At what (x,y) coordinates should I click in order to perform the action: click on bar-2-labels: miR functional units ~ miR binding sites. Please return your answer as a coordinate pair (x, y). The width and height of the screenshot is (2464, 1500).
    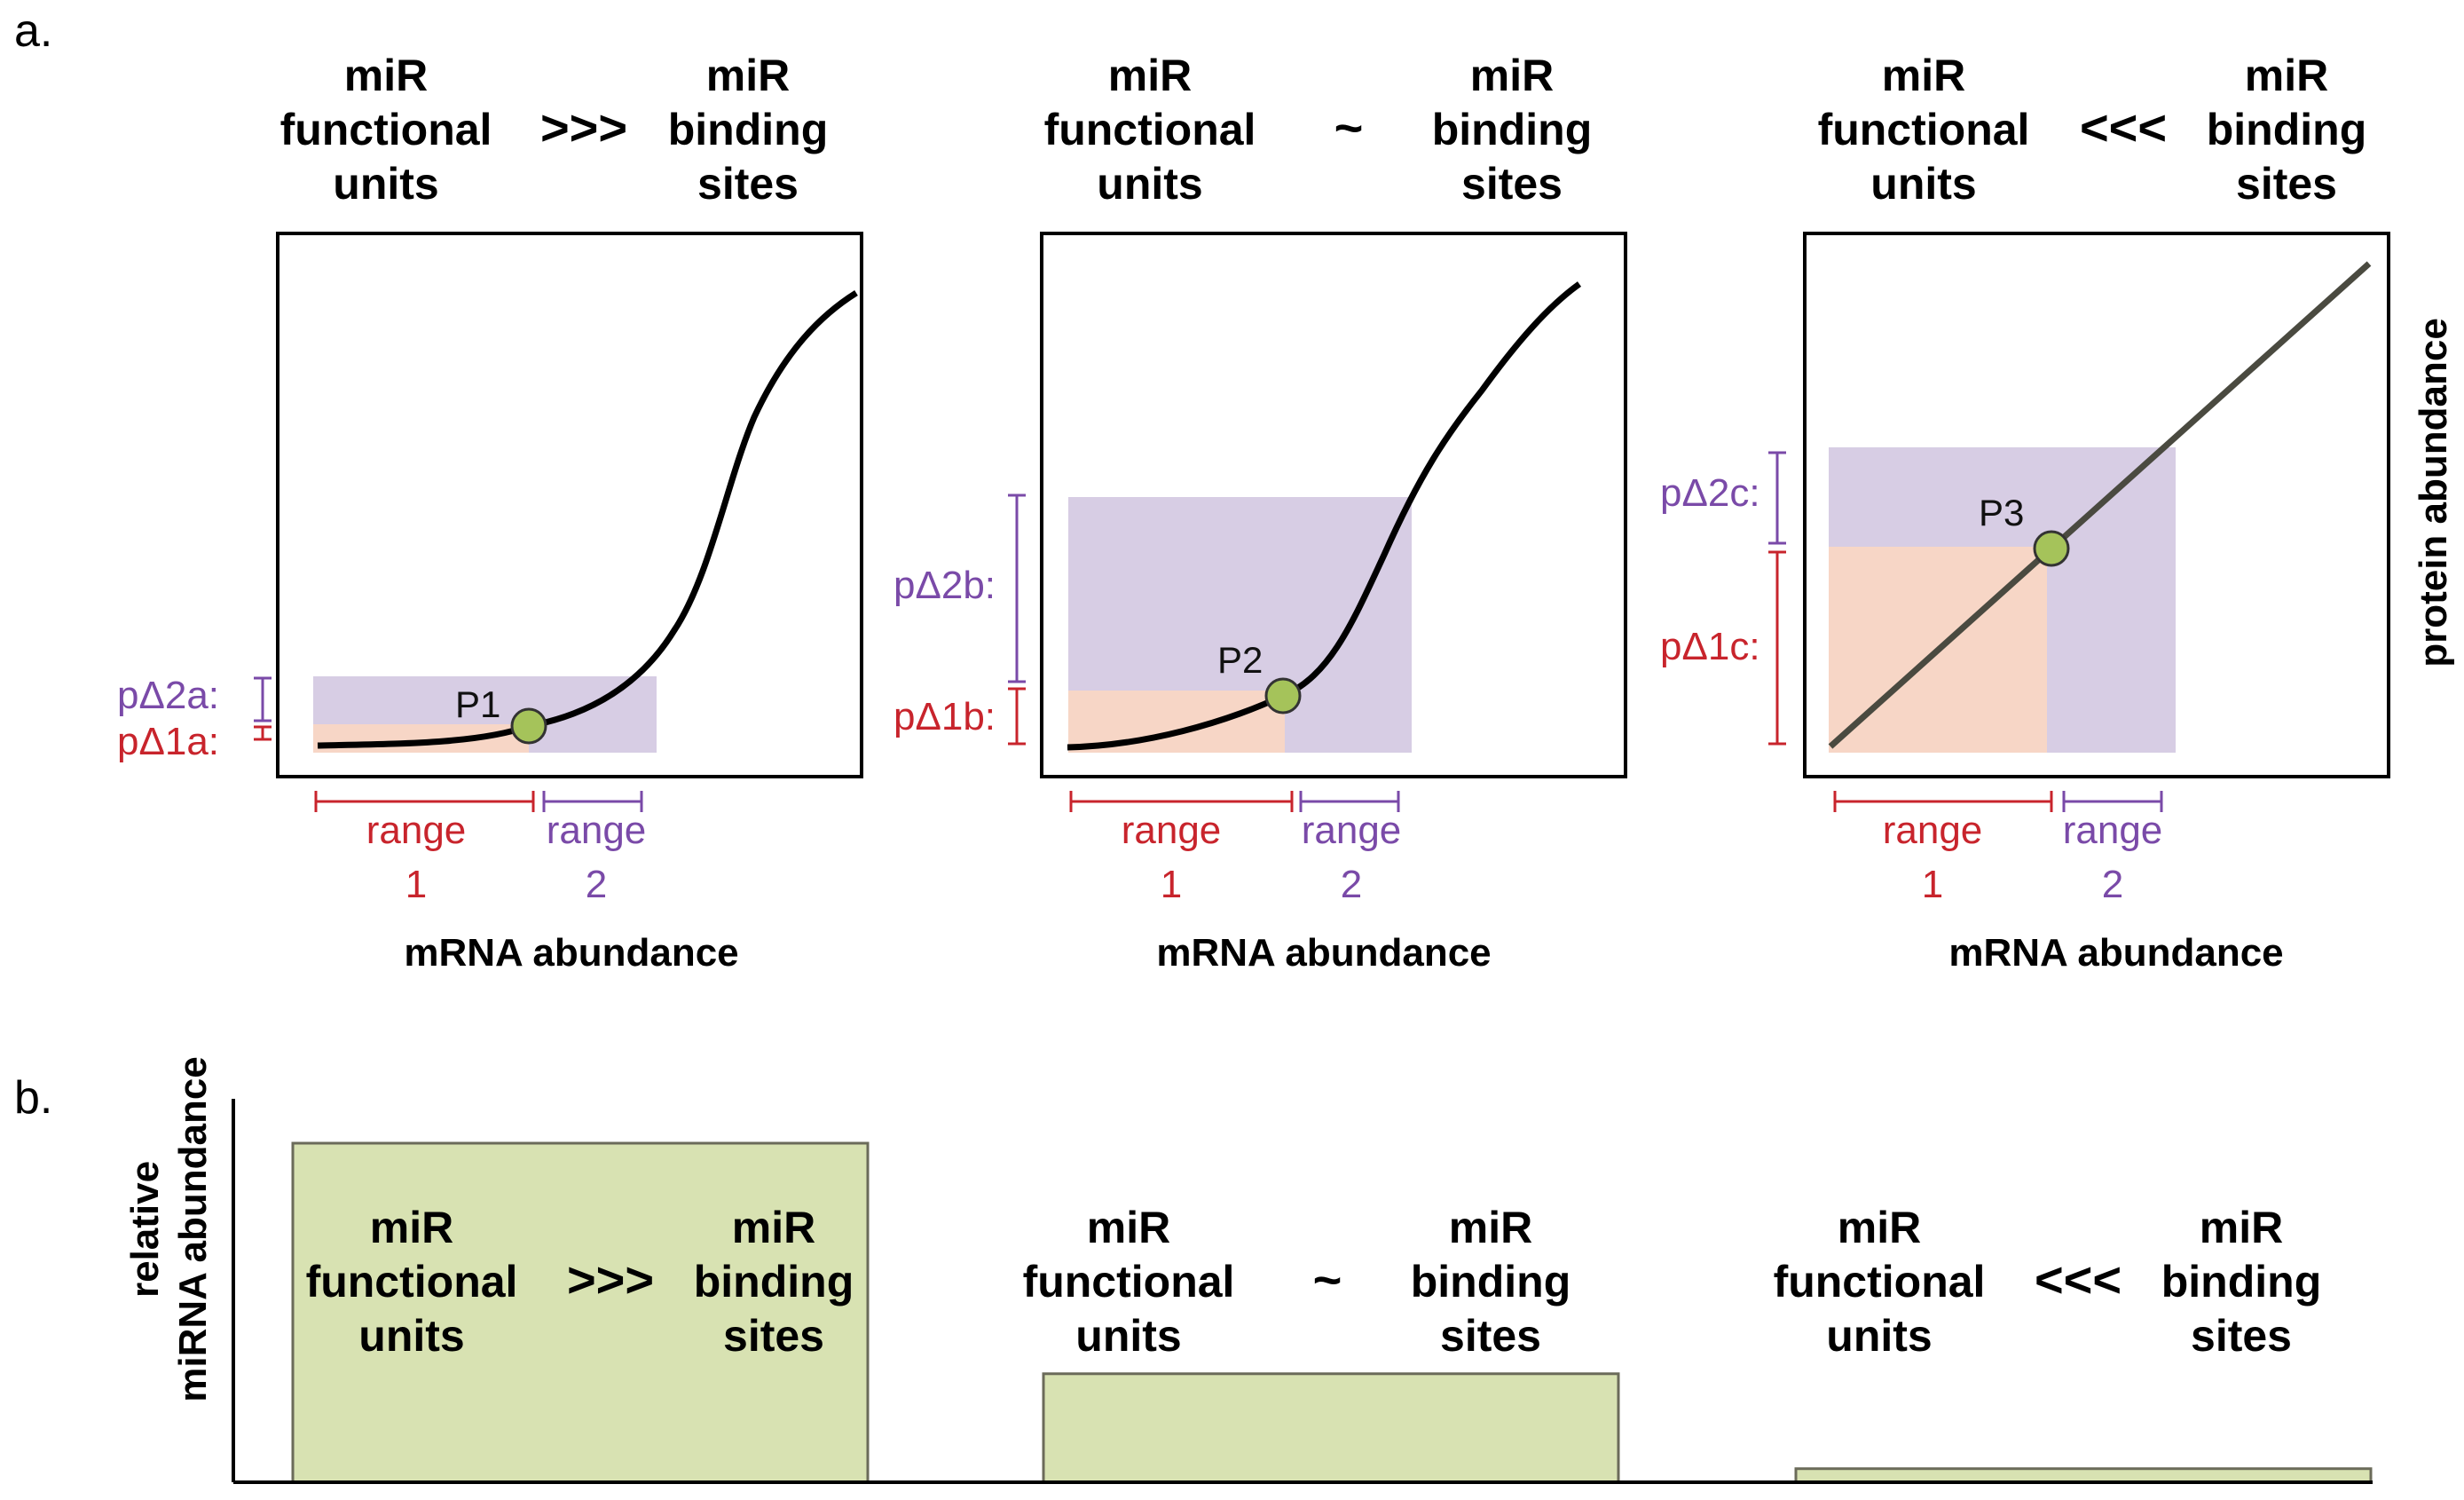
    Looking at the image, I should click on (1297, 1282).